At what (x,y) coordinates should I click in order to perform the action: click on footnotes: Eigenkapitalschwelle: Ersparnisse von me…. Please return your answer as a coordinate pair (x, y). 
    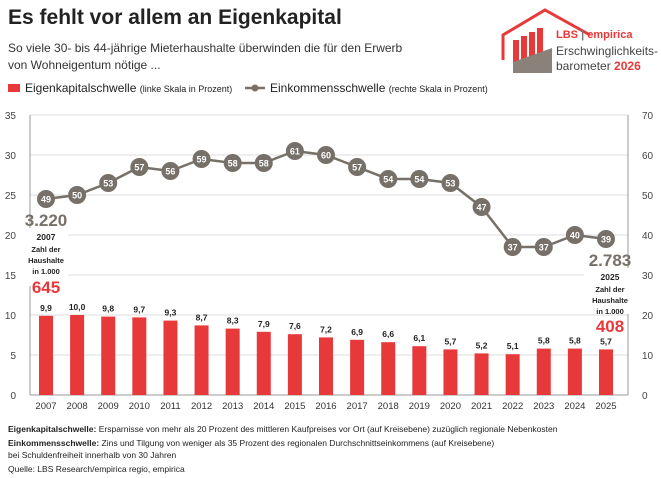
    Looking at the image, I should click on (283, 449).